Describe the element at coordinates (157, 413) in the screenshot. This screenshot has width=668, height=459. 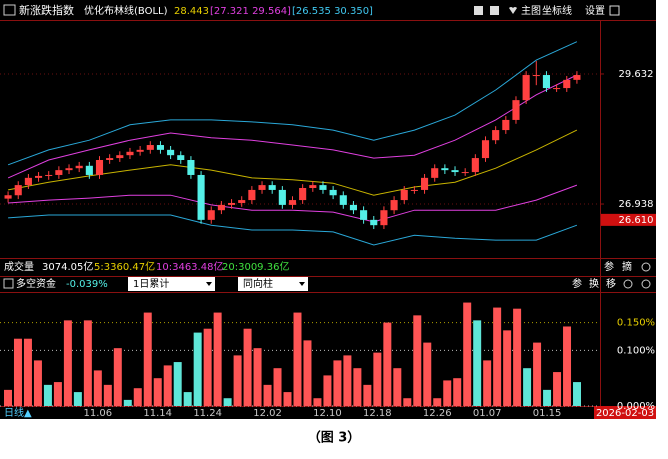
I see `x-tick-label: 11.14` at that location.